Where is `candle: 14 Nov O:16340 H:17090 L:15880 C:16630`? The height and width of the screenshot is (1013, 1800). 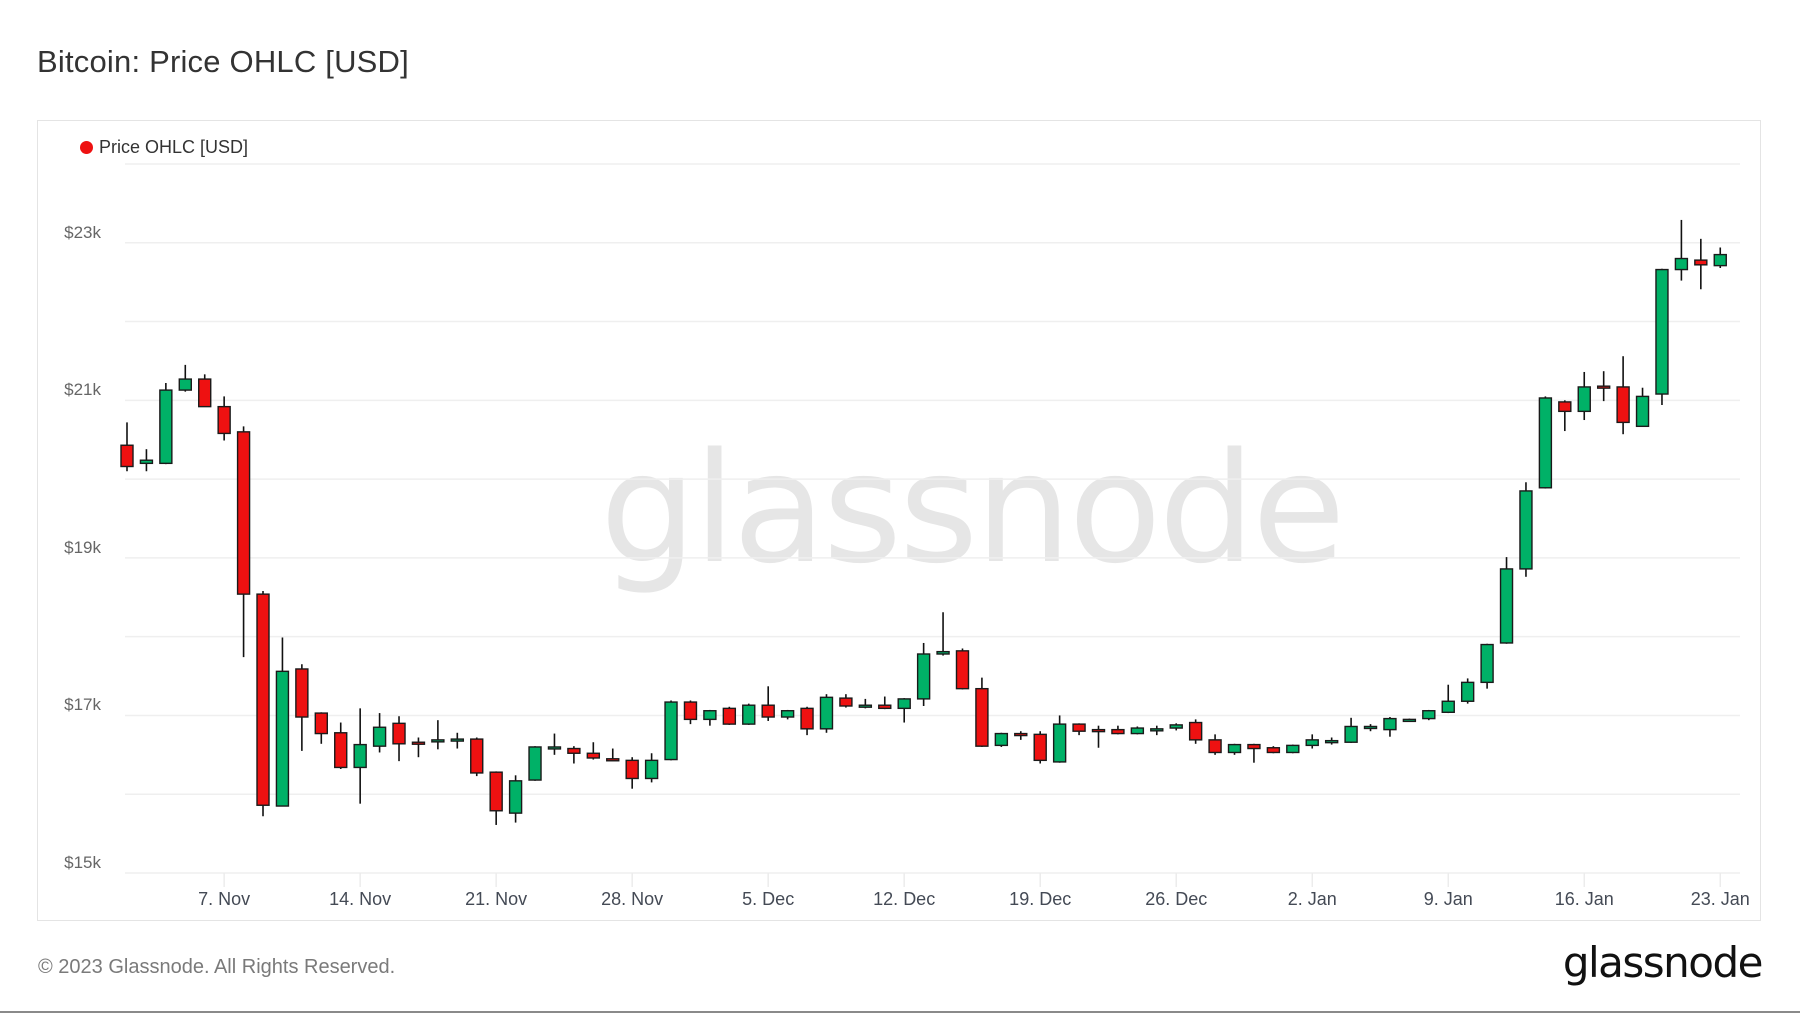 candle: 14 Nov O:16340 H:17090 L:15880 C:16630 is located at coordinates (360, 756).